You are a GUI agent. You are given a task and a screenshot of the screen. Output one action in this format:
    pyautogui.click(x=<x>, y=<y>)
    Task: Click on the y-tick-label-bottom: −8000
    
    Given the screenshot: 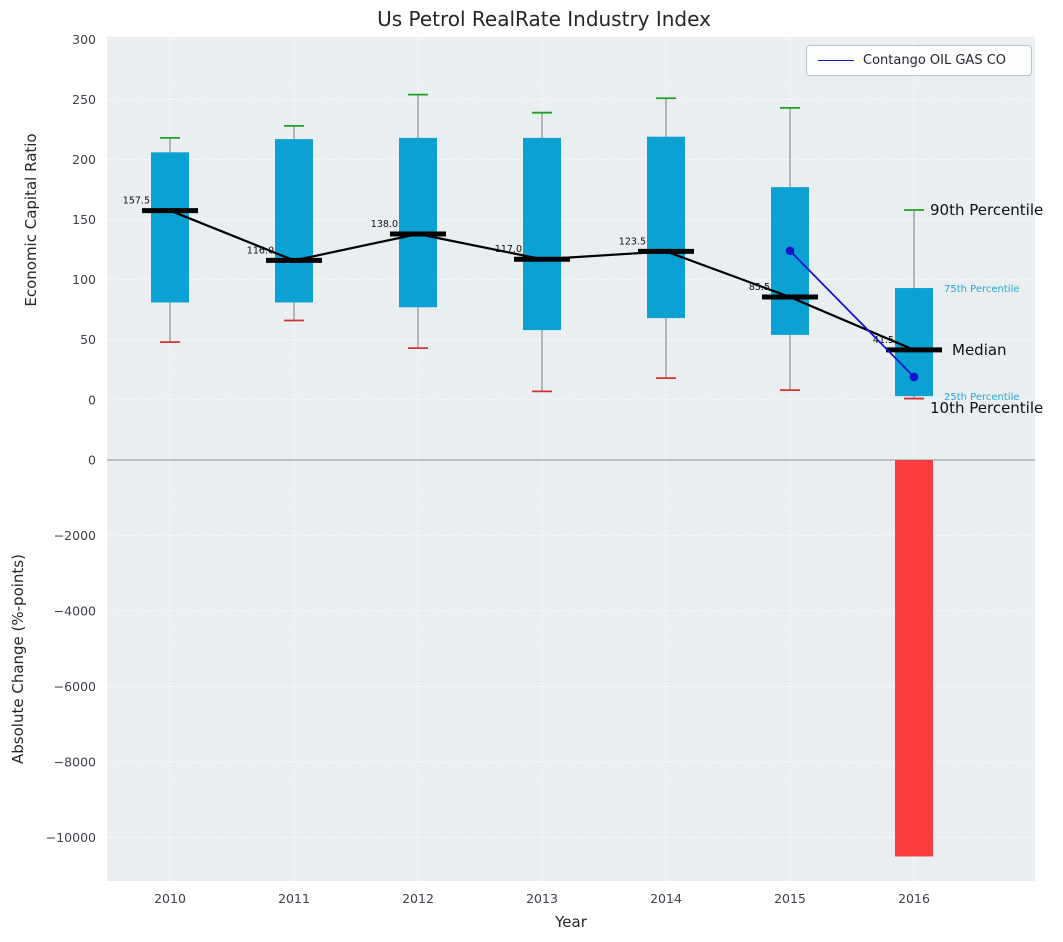 What is the action you would take?
    pyautogui.click(x=75, y=762)
    